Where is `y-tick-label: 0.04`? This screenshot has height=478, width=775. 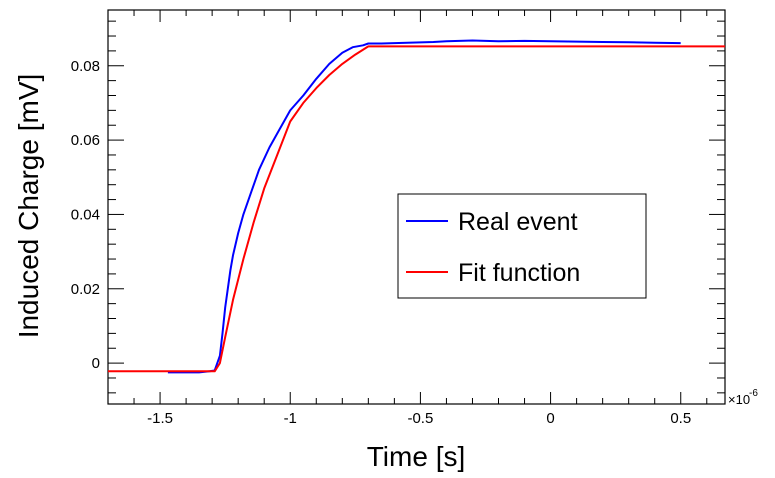 y-tick-label: 0.04 is located at coordinates (85, 214).